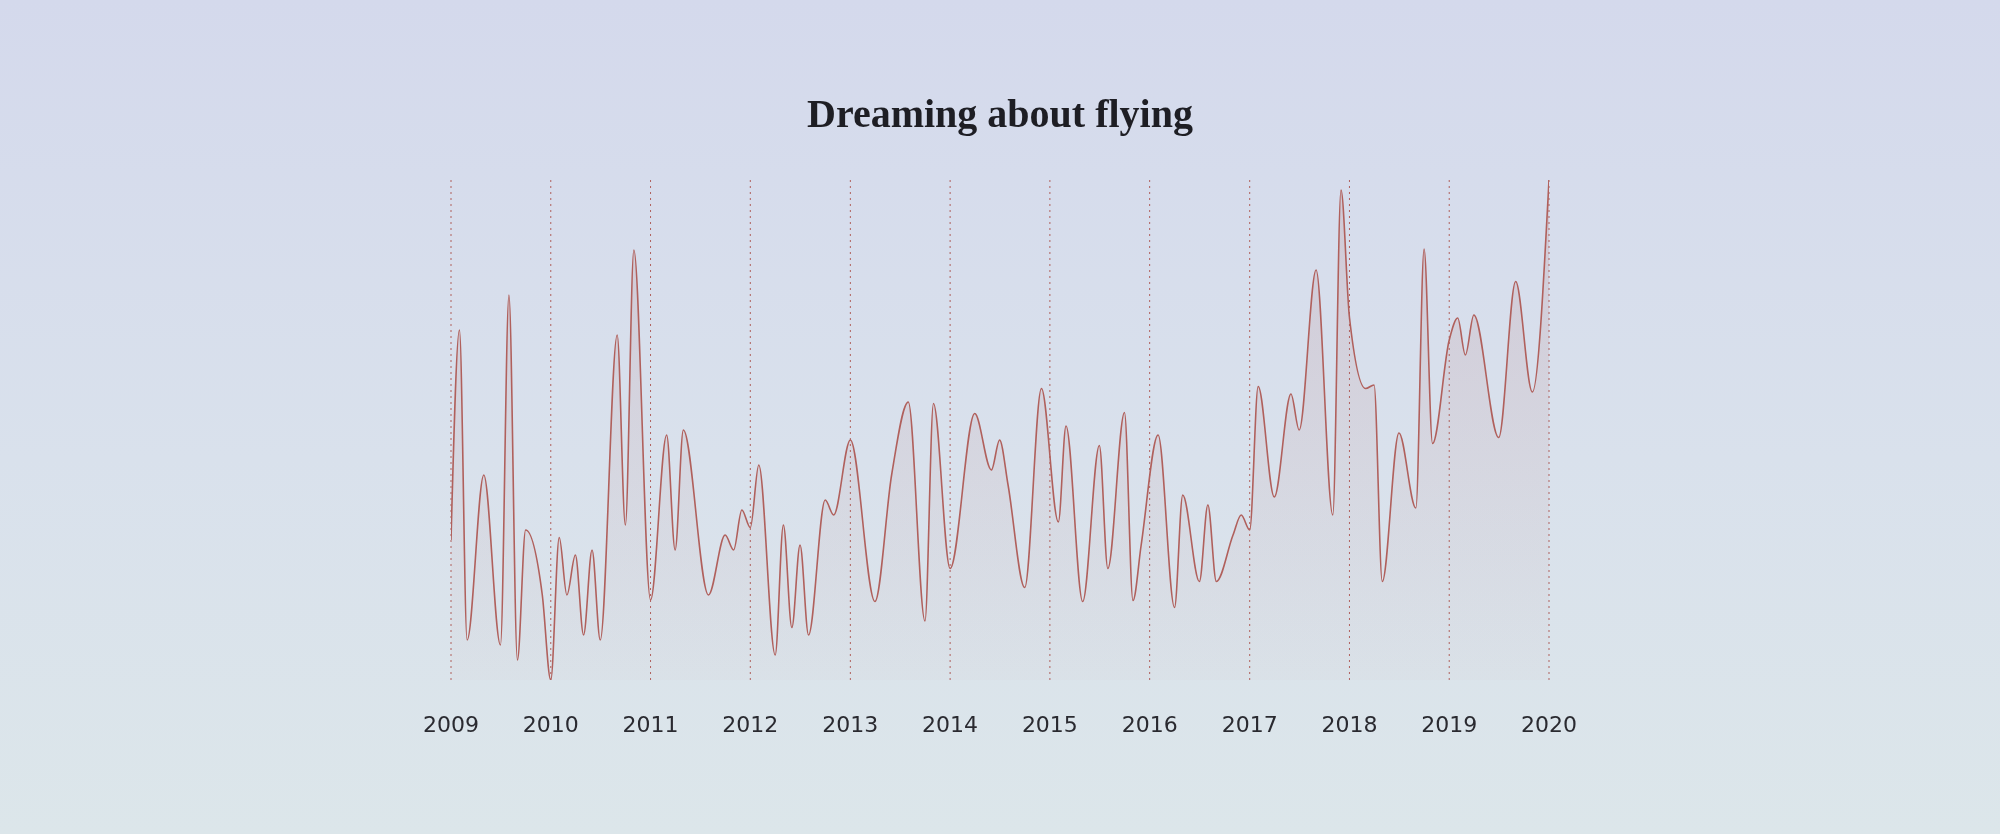 The width and height of the screenshot is (2000, 834). I want to click on x-tick-label: 2016, so click(1149, 724).